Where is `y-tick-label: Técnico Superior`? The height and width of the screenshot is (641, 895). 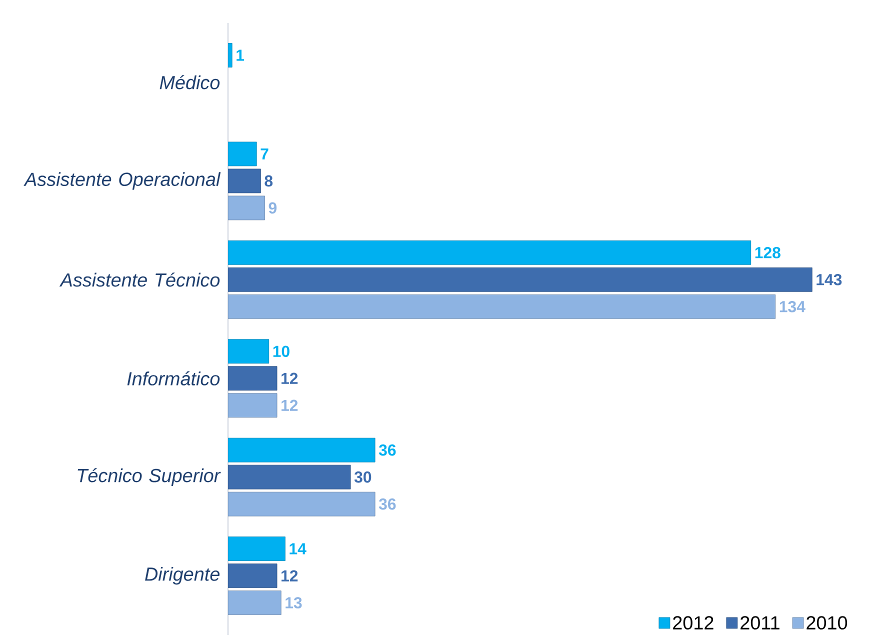 y-tick-label: Técnico Superior is located at coordinates (149, 477).